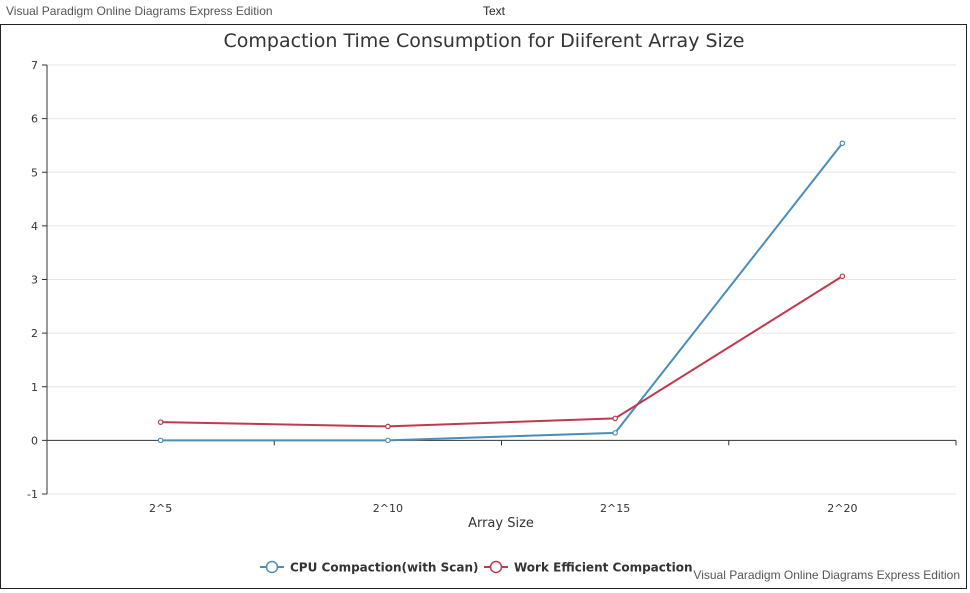 The height and width of the screenshot is (593, 970). I want to click on y-tick-label: 4, so click(34, 226).